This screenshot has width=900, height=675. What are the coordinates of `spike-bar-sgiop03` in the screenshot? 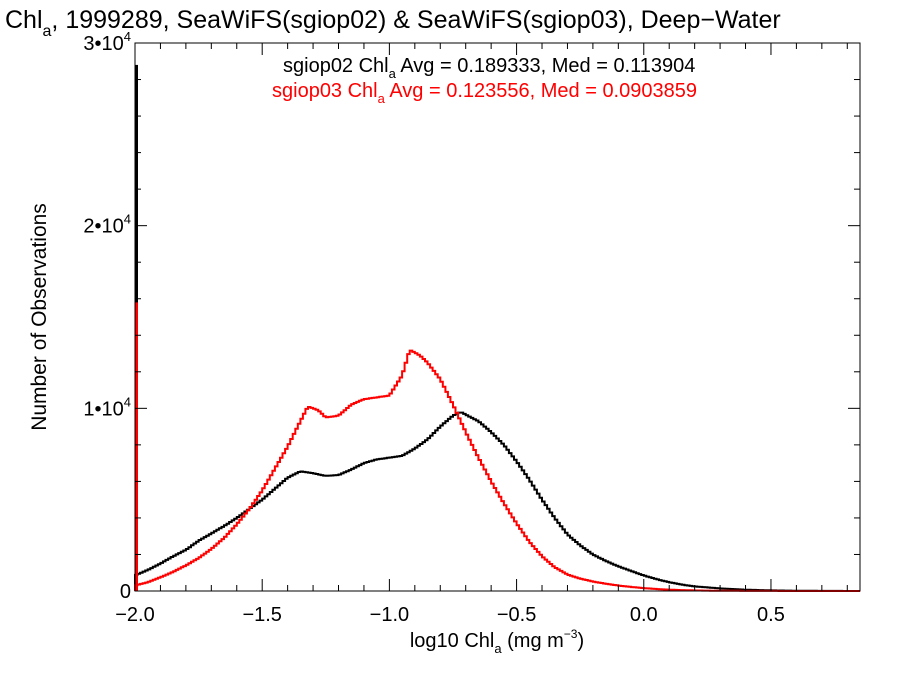 It's located at (136, 446).